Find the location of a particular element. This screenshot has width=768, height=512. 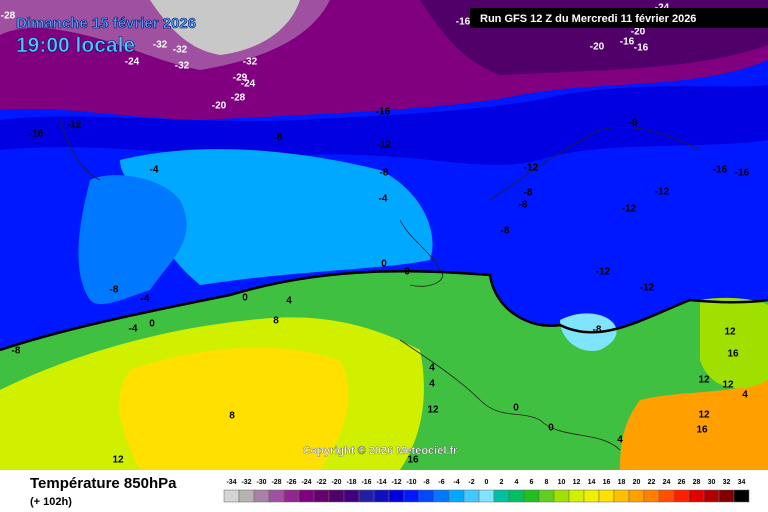

legend-label: -34 is located at coordinates (231, 482).